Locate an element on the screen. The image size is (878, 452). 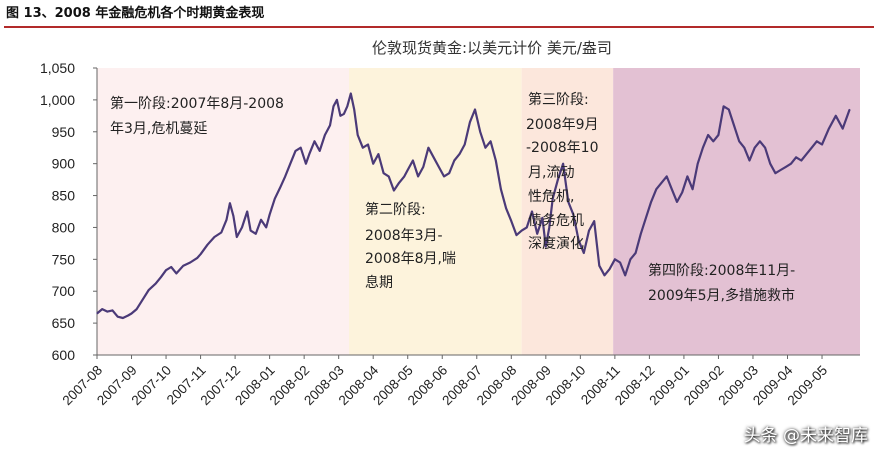
phase-1-annotation: 第一阶段:2007年8月-2008 年3月,危机蔓延 is located at coordinates (197, 116).